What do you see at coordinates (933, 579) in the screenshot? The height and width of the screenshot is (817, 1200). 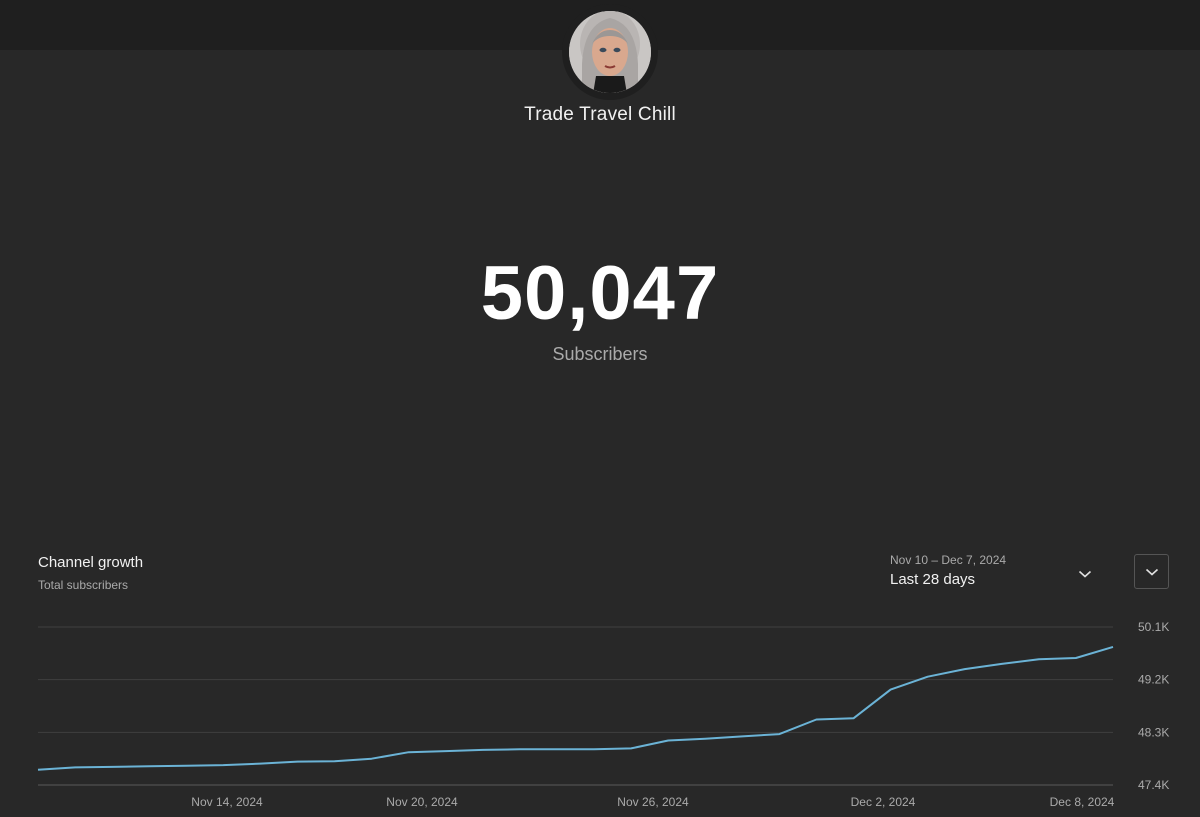 I see `period-label: Last 28 days` at bounding box center [933, 579].